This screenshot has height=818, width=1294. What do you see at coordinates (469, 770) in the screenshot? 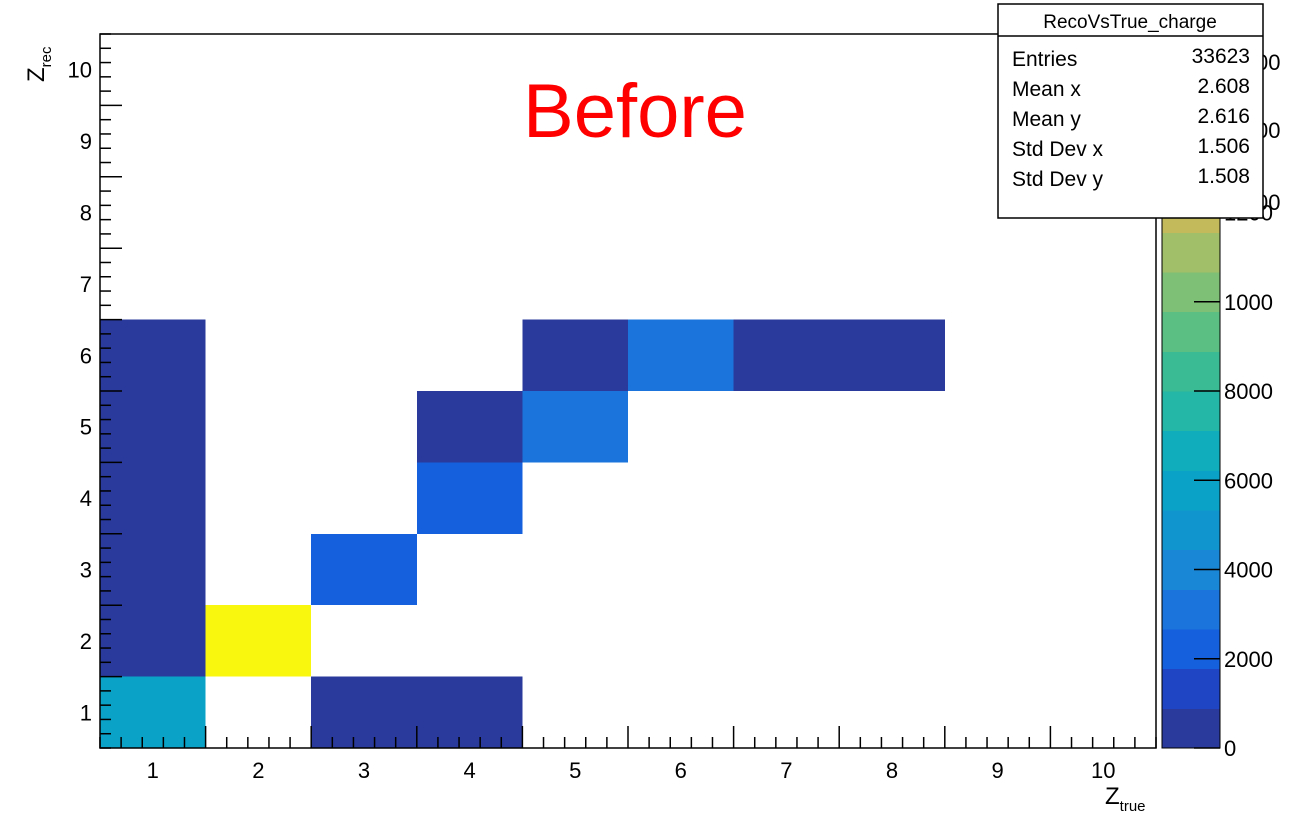
I see `x-tick-label: 4` at bounding box center [469, 770].